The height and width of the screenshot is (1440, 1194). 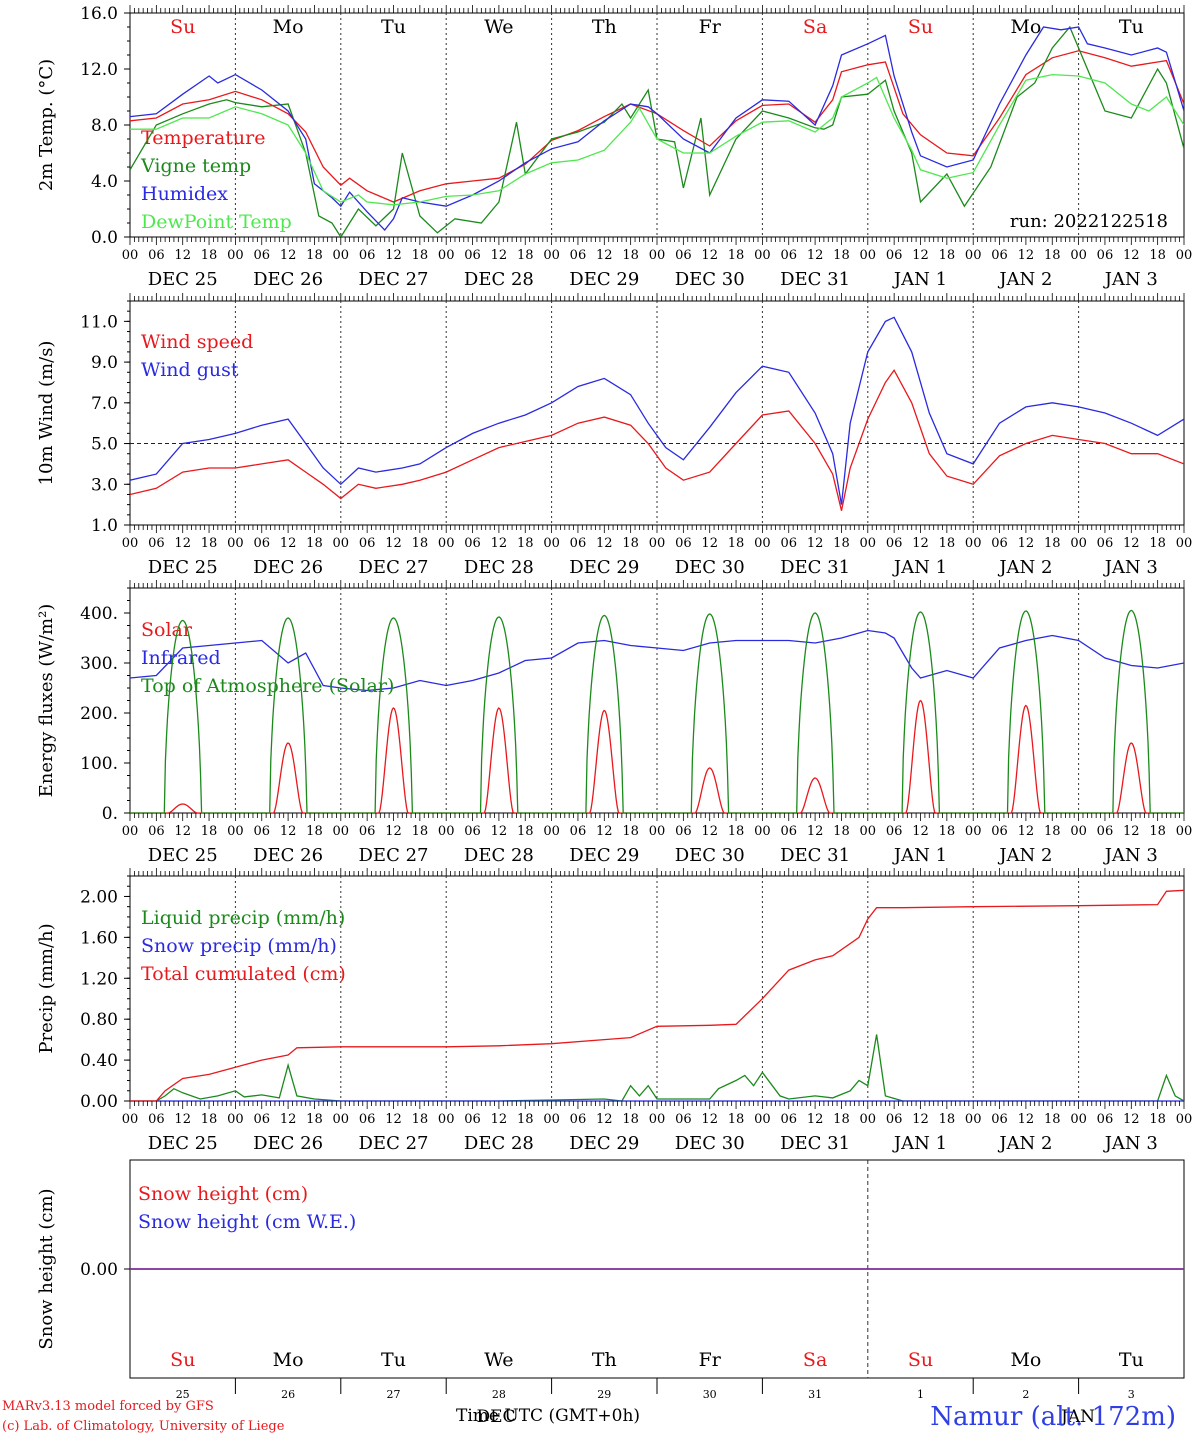 I want to click on y-tick-label: 0.00, so click(x=99, y=1270).